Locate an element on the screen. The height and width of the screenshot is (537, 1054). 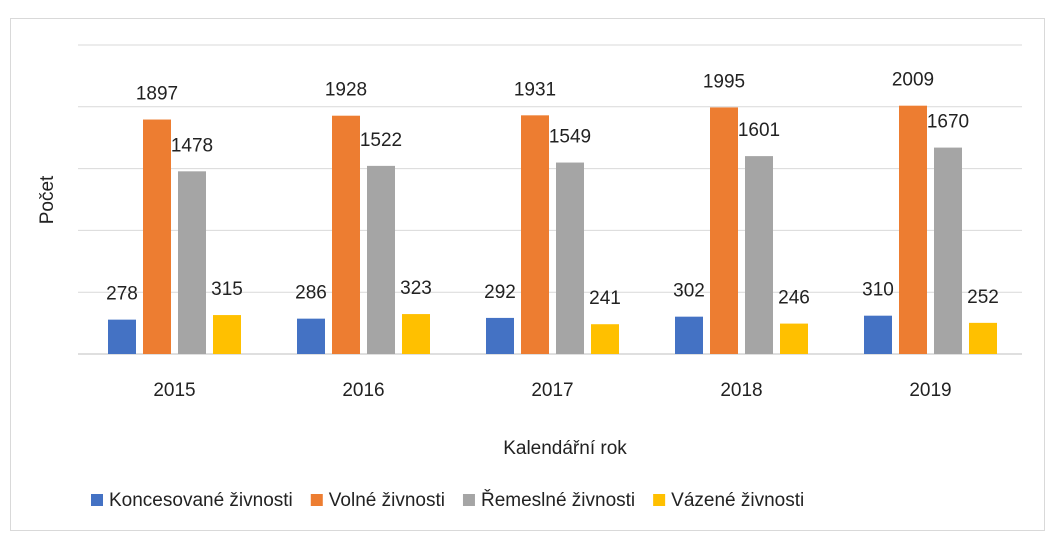
x-tick-label: 2018 is located at coordinates (741, 390).